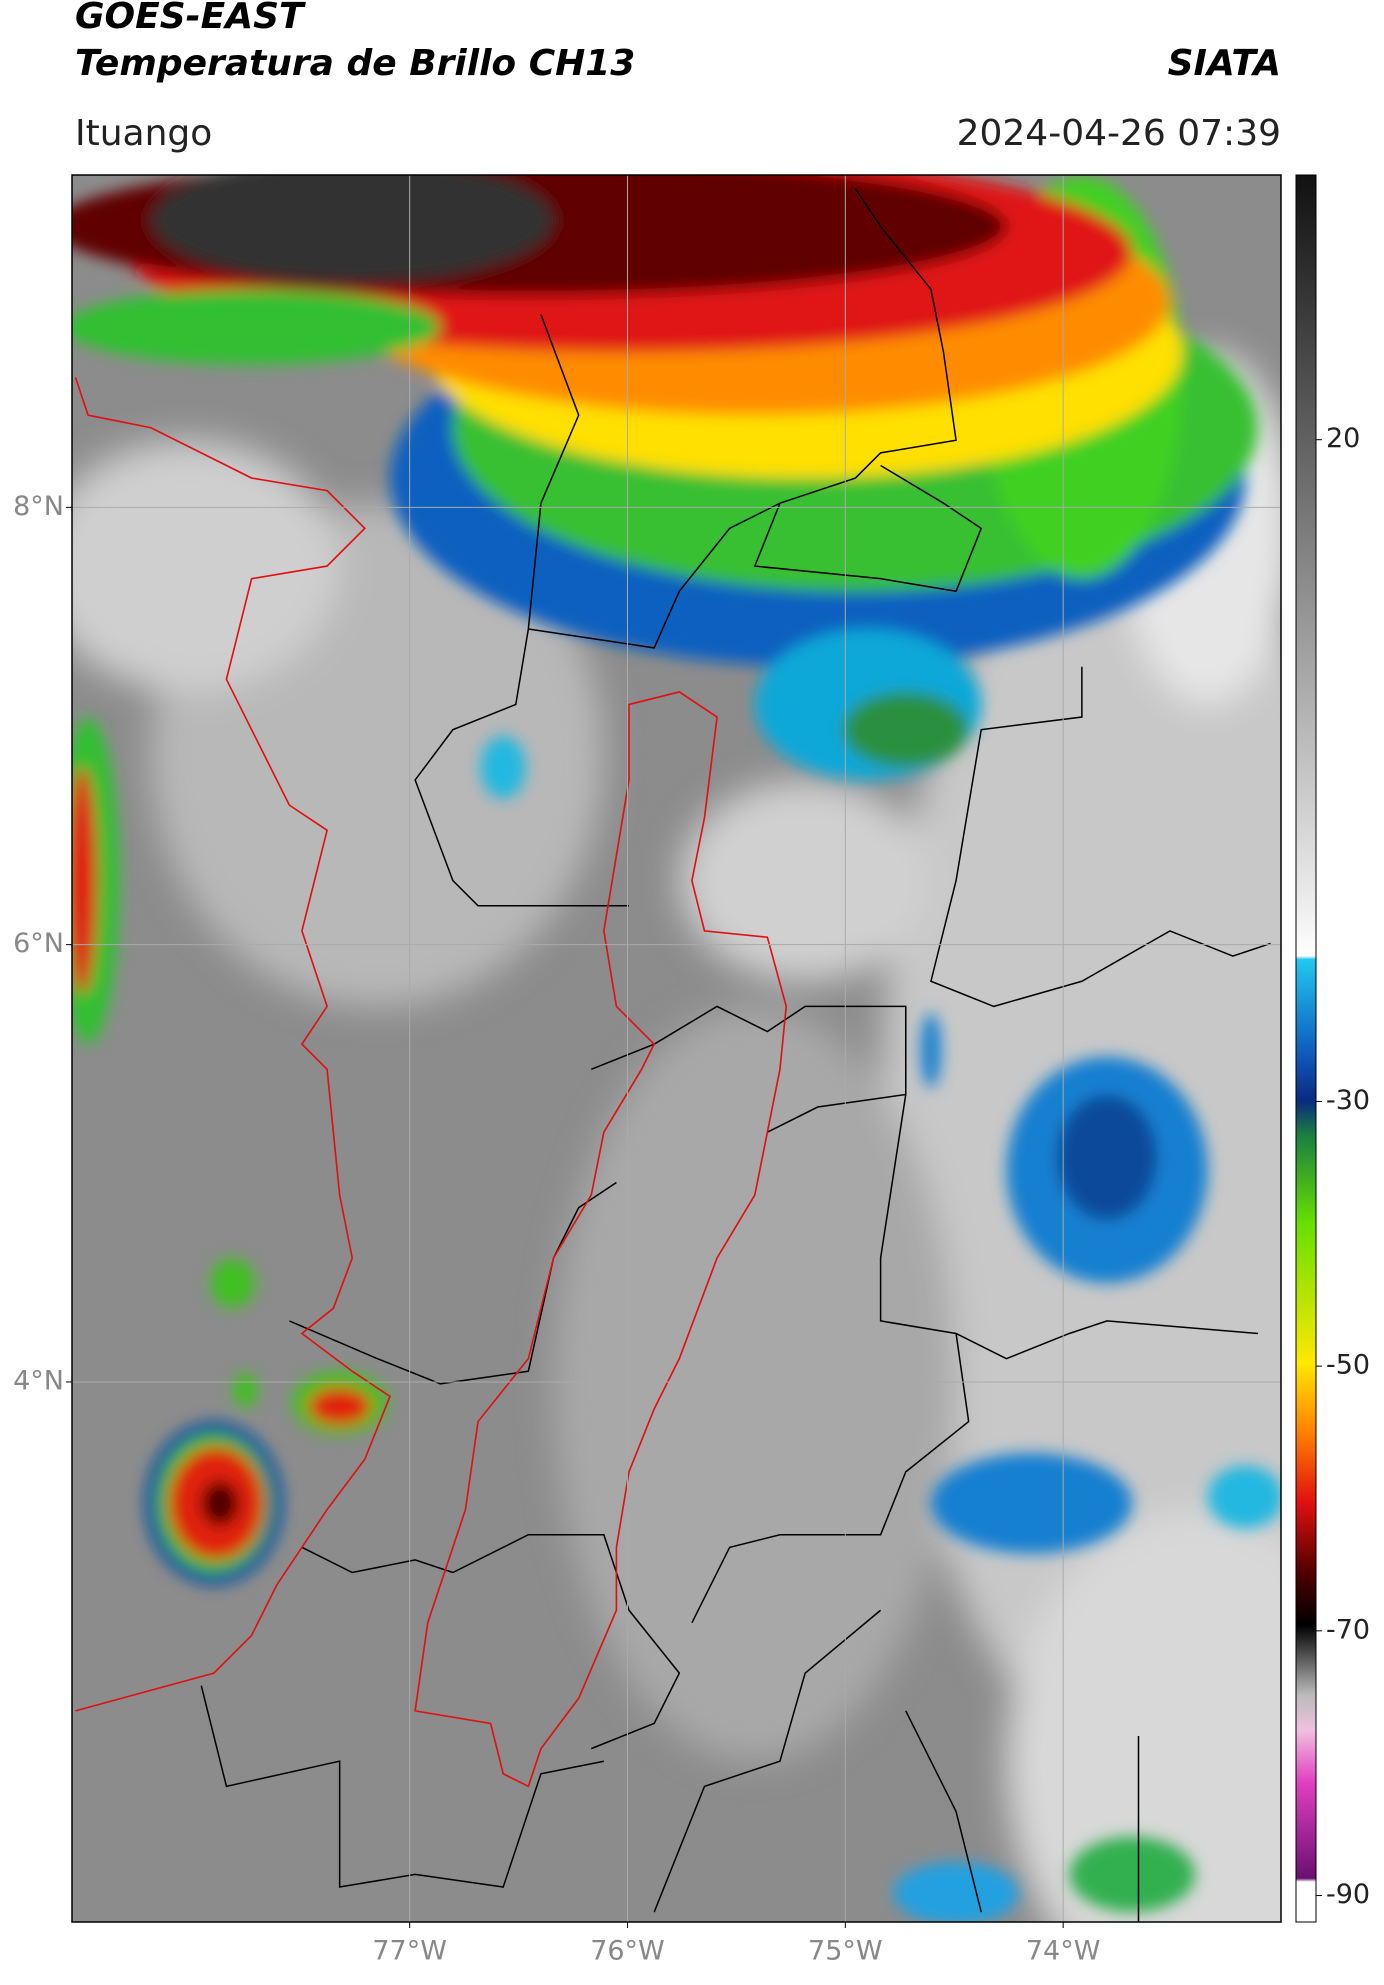 The height and width of the screenshot is (1985, 1384). Describe the element at coordinates (1343, 438) in the screenshot. I see `colorbar-label: 20` at that location.